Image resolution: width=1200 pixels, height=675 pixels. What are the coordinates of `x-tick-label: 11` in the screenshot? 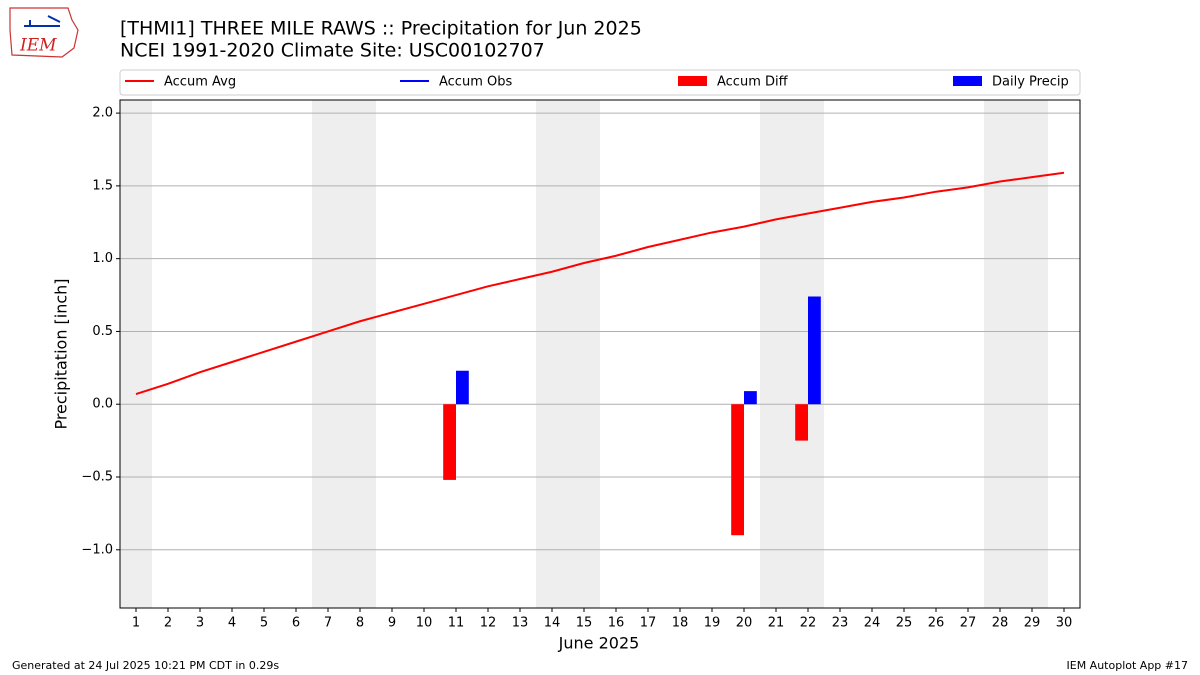 It's located at (456, 623).